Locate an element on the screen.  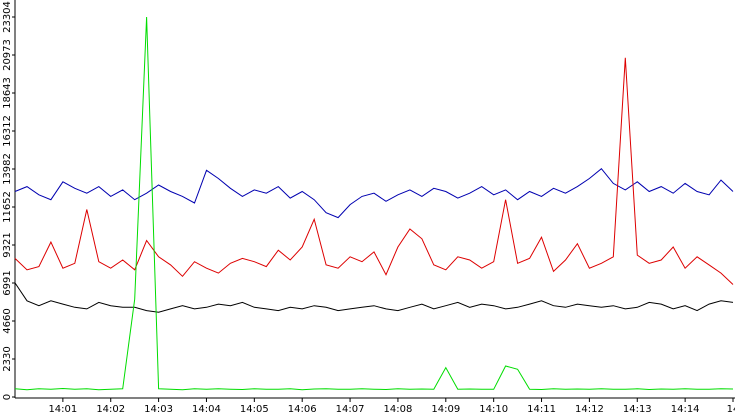
y-tick-label: 11652 is located at coordinates (7, 207).